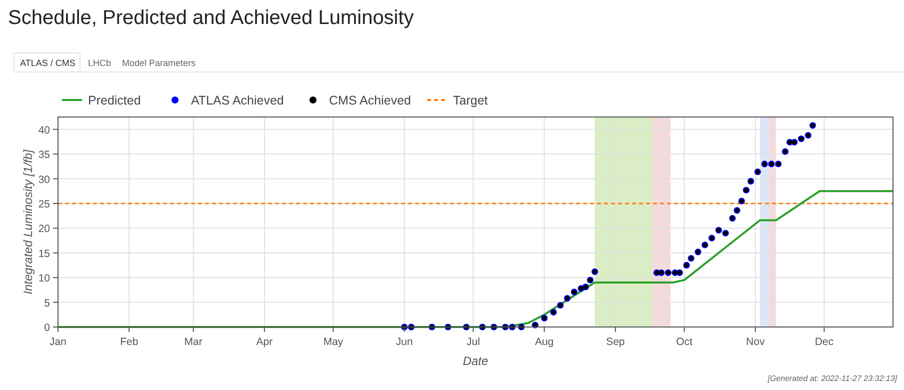 Image resolution: width=904 pixels, height=390 pixels. I want to click on x-tick-label: Apr, so click(265, 342).